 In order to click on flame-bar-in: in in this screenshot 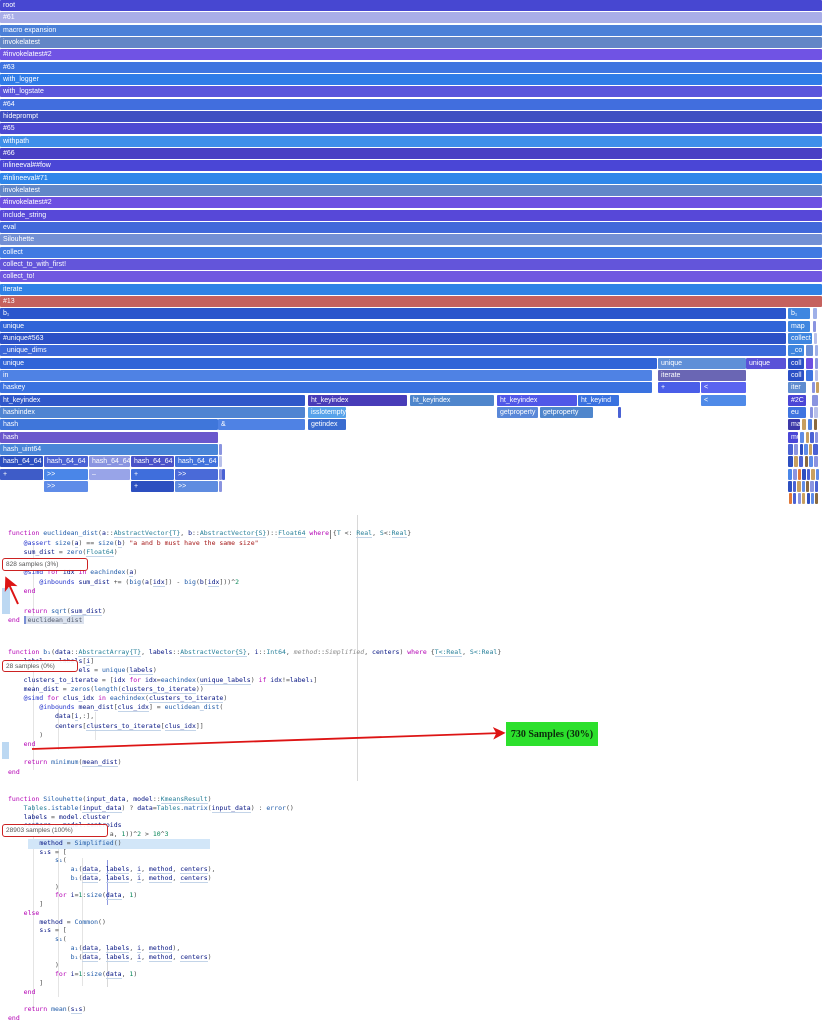, I will do `click(326, 375)`.